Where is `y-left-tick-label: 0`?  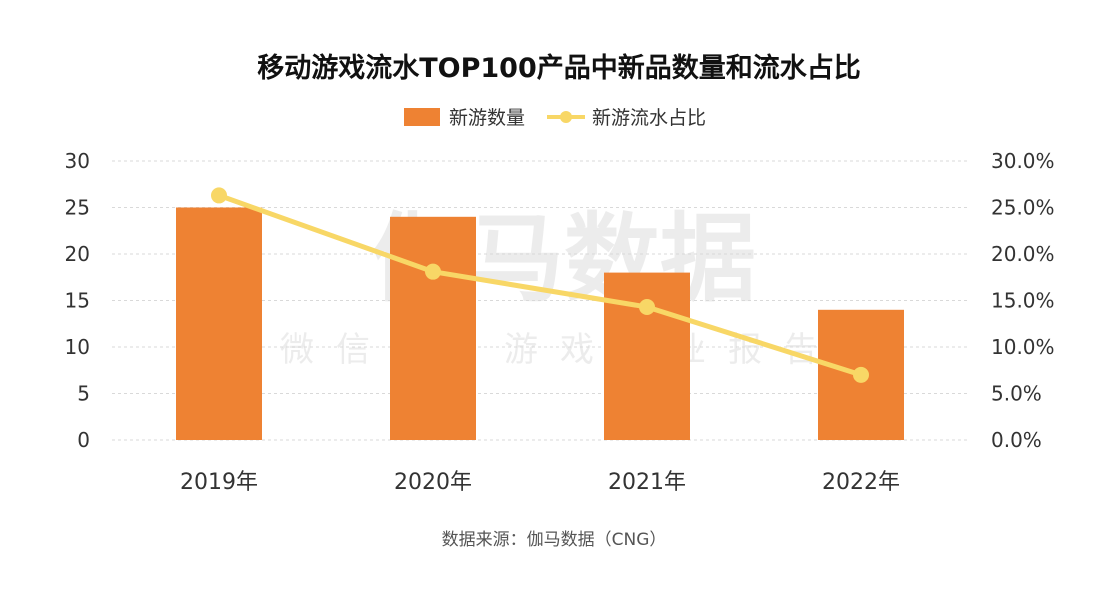
y-left-tick-label: 0 is located at coordinates (83, 440).